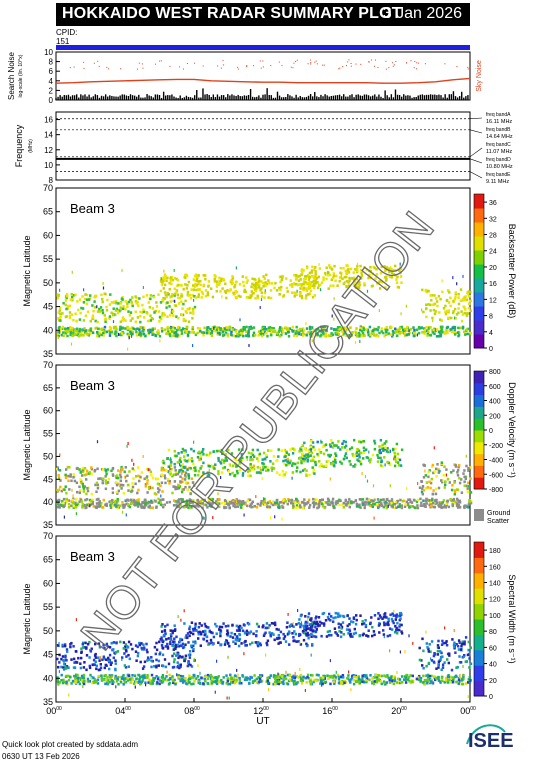 This screenshot has width=536, height=761. What do you see at coordinates (263, 47) in the screenshot?
I see `cpid-bar` at bounding box center [263, 47].